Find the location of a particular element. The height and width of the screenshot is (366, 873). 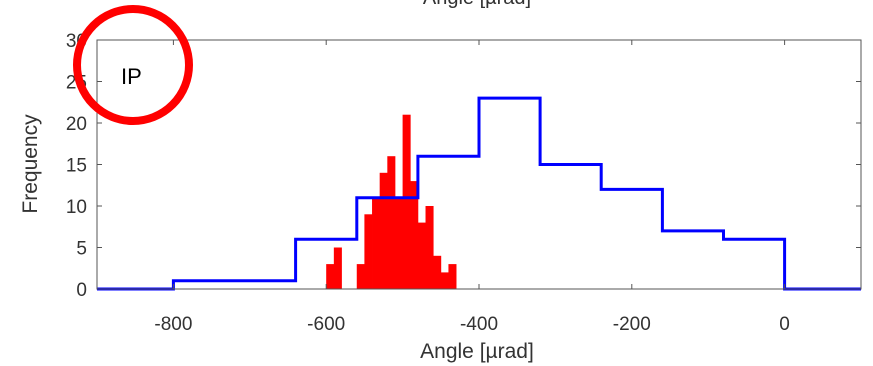

red-histogram-series is located at coordinates (391, 201).